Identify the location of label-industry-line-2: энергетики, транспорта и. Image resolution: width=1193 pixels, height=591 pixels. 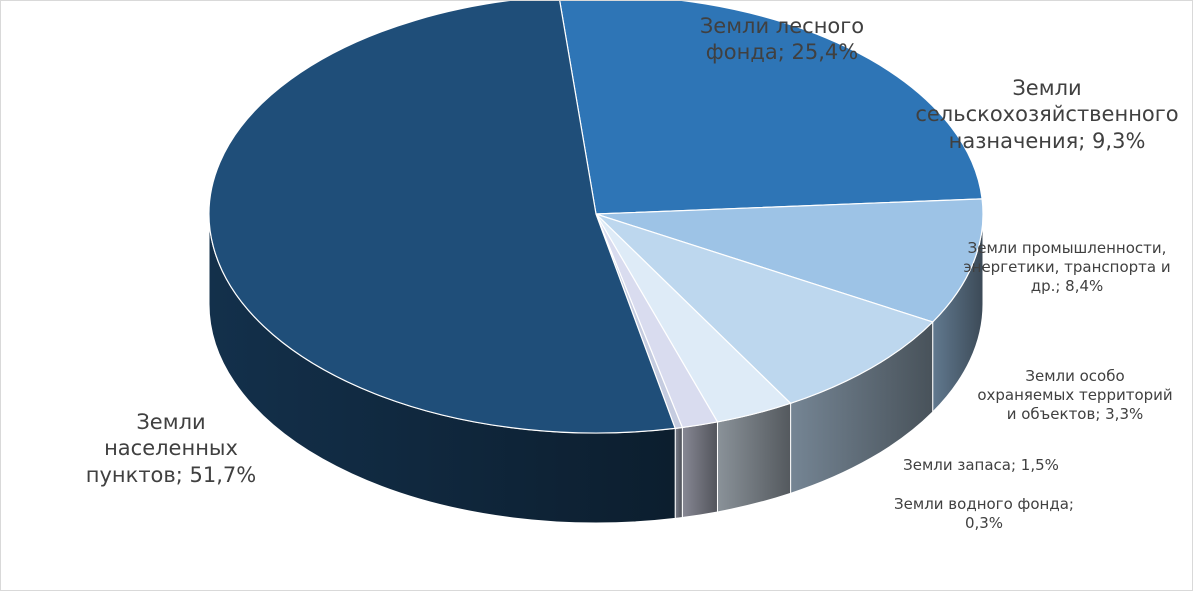
(1067, 266).